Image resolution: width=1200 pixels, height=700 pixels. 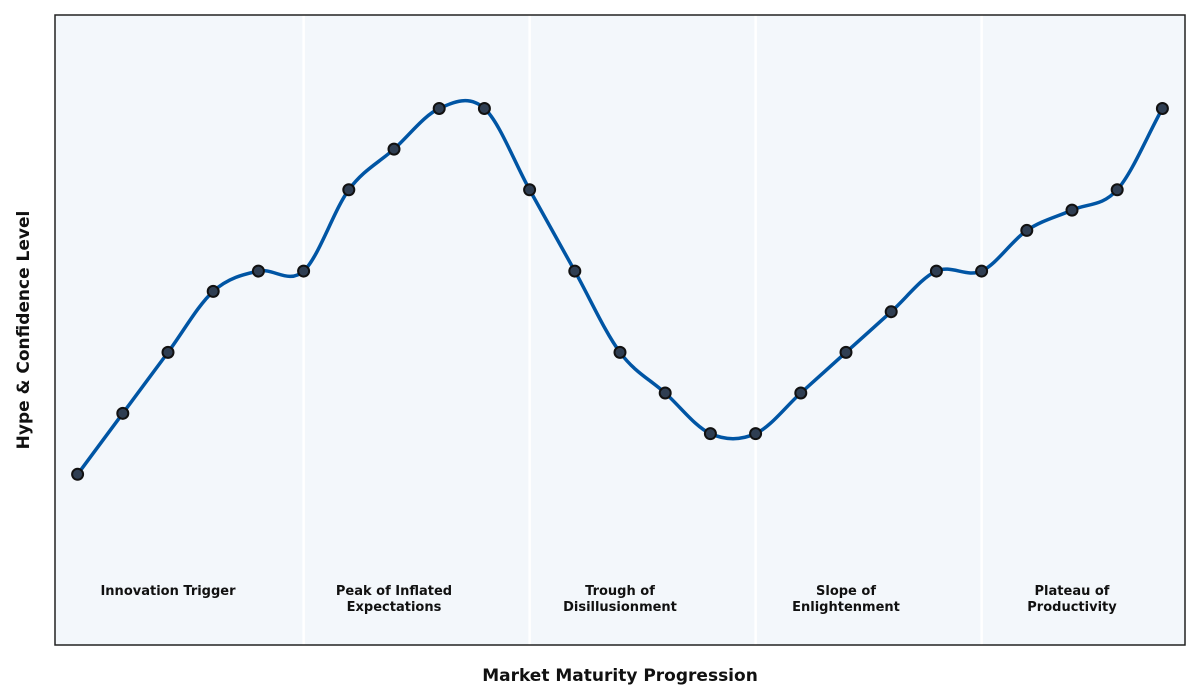 What do you see at coordinates (1072, 607) in the screenshot?
I see `phase-label-line: Productivity` at bounding box center [1072, 607].